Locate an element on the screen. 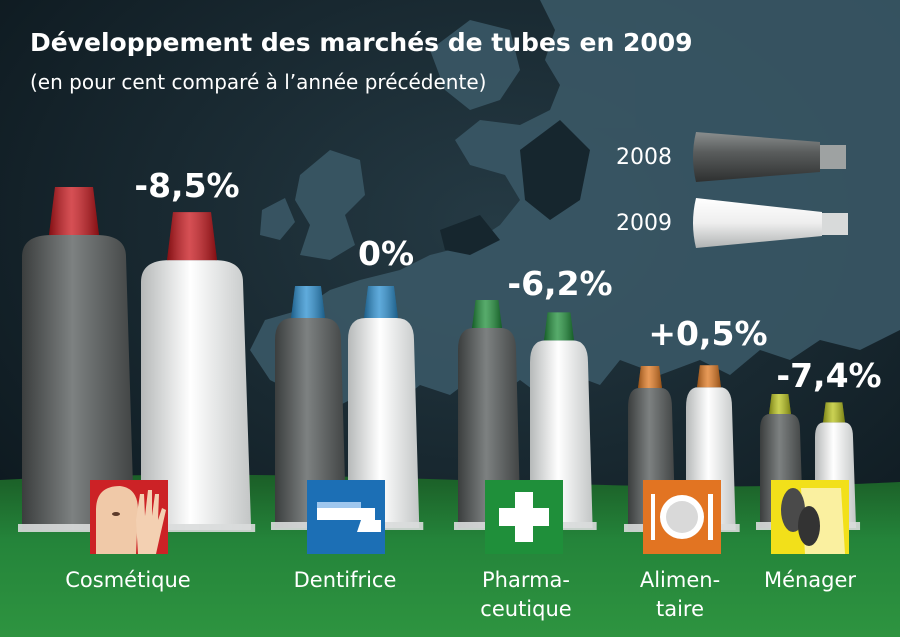 The height and width of the screenshot is (637, 900). face-hand-icon is located at coordinates (129, 517).